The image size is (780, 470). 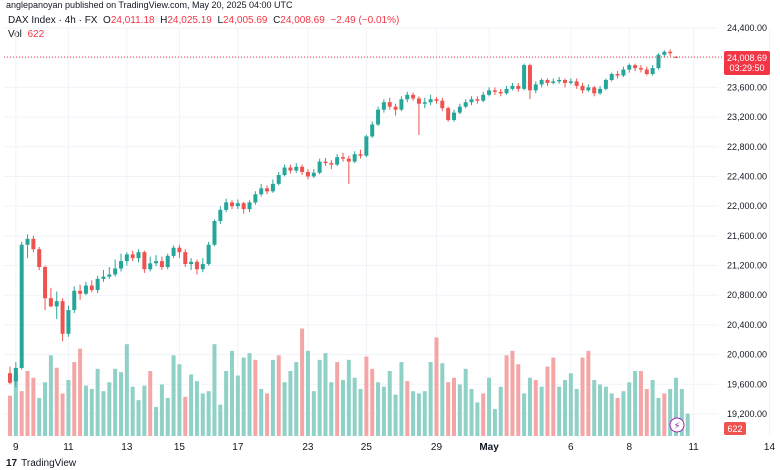 I want to click on time-axis: 911131517232529May6811141620, so click(x=396, y=447).